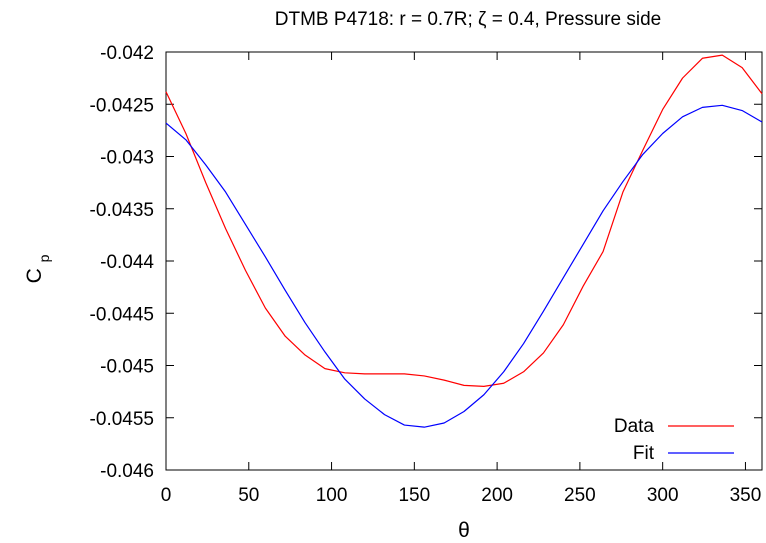  What do you see at coordinates (580, 495) in the screenshot?
I see `x-tick-label: 250` at bounding box center [580, 495].